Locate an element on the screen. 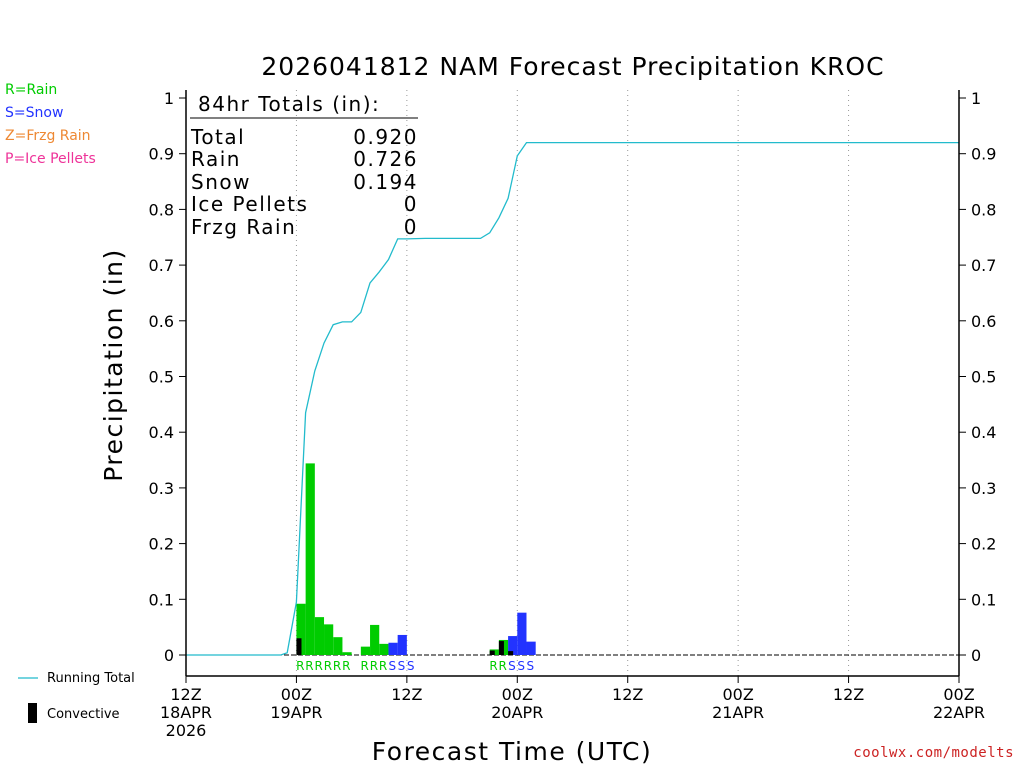 The image size is (1024, 768). legend-convective-swatch is located at coordinates (32, 713).